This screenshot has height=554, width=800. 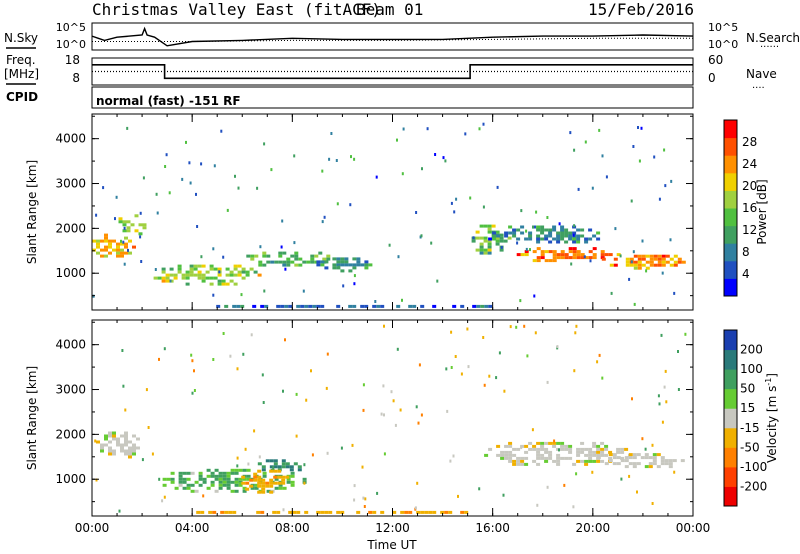 I want to click on freq-label-top: Freq., so click(x=21, y=60).